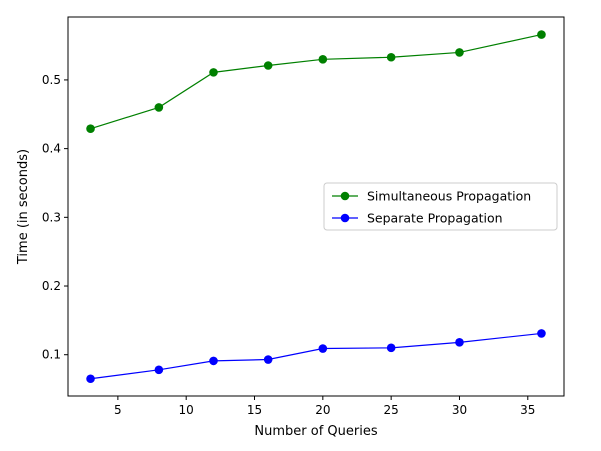 The height and width of the screenshot is (451, 601). Describe the element at coordinates (391, 410) in the screenshot. I see `x-tick-label: 25` at that location.